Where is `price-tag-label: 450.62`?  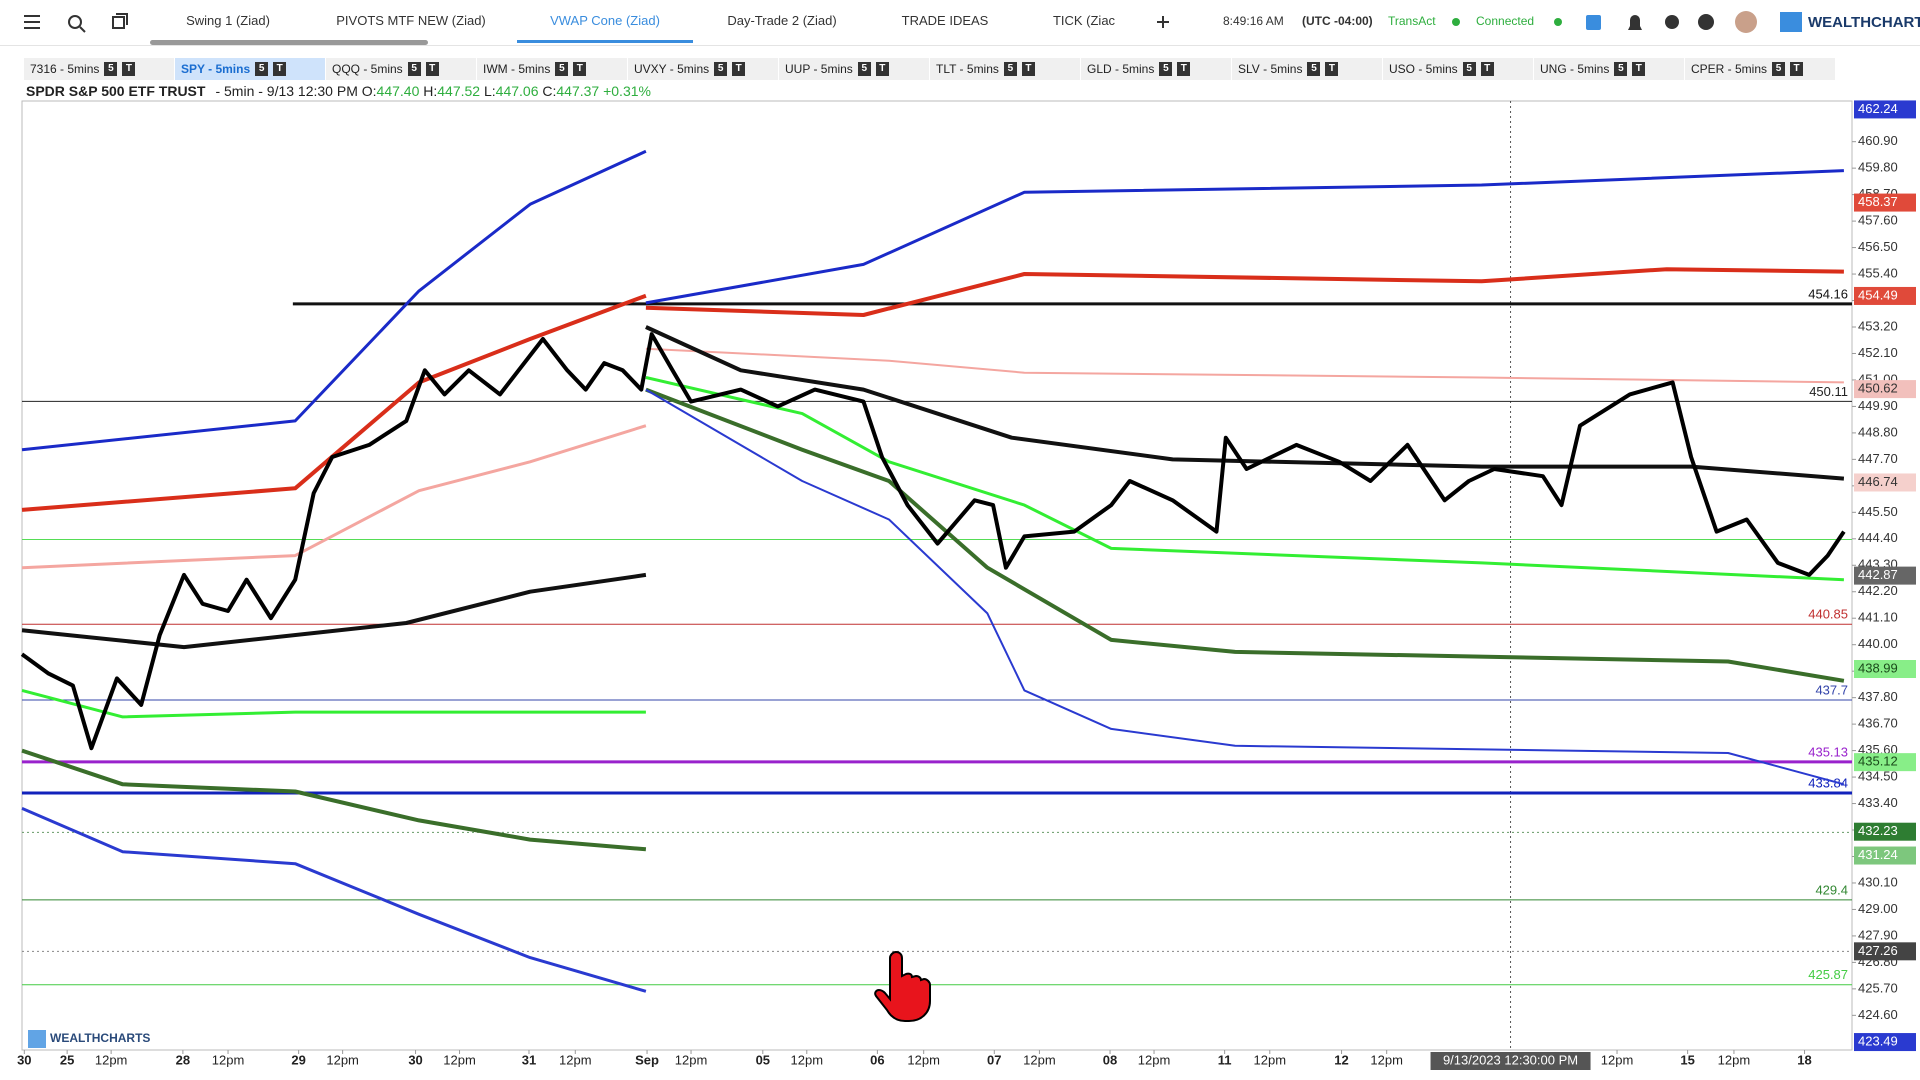 price-tag-label: 450.62 is located at coordinates (1878, 388).